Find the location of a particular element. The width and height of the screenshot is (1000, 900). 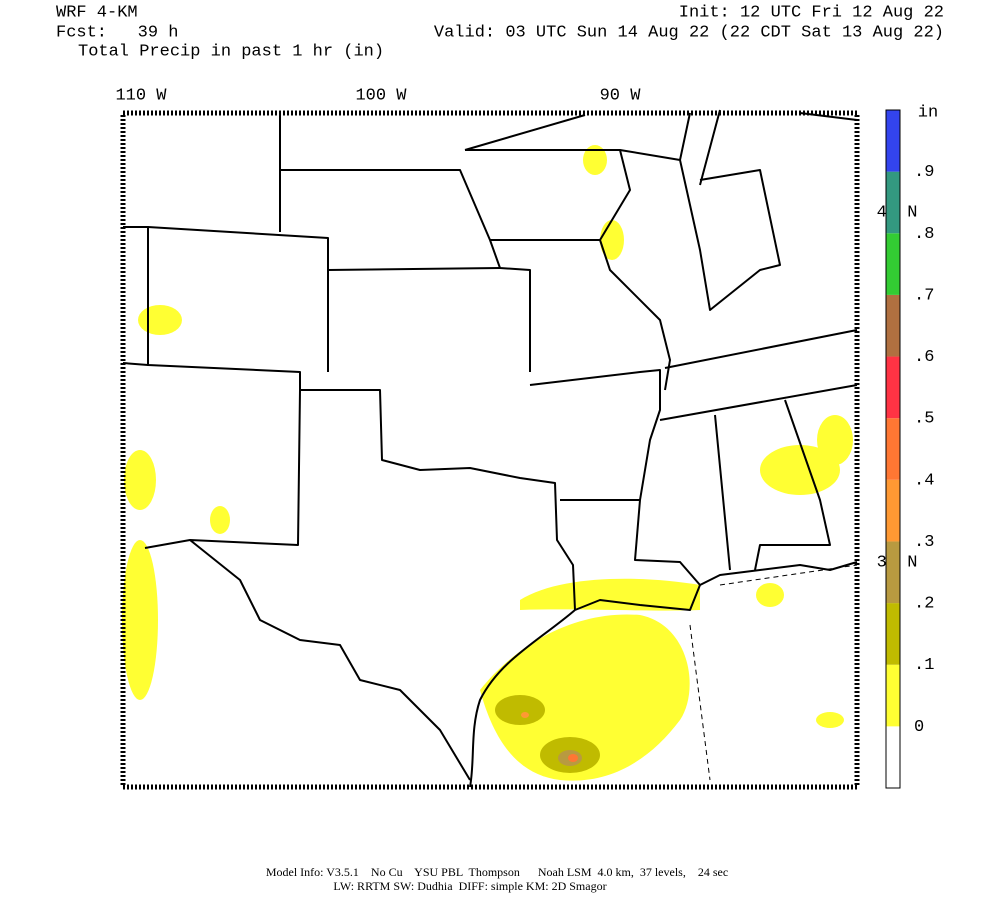

lon-label: 110 W is located at coordinates (141, 95).